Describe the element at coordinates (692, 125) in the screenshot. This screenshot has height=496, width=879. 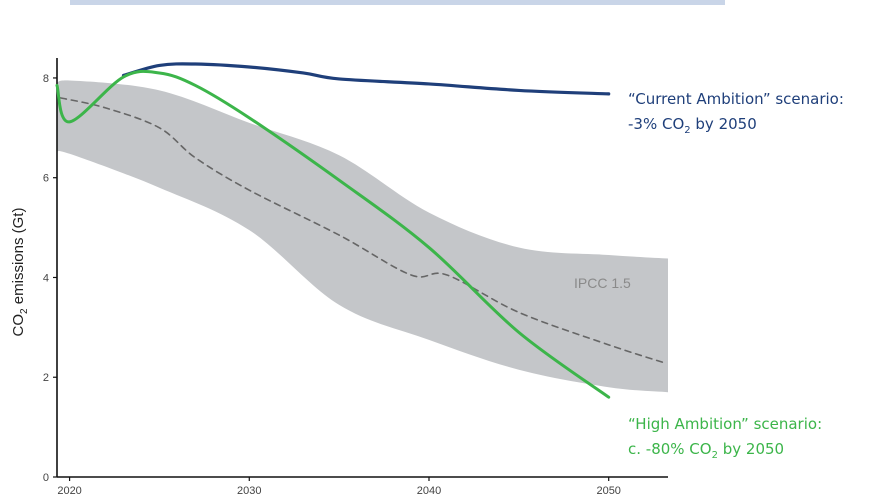
I see `annotation-current-line2: -3% CO2 by 2050` at that location.